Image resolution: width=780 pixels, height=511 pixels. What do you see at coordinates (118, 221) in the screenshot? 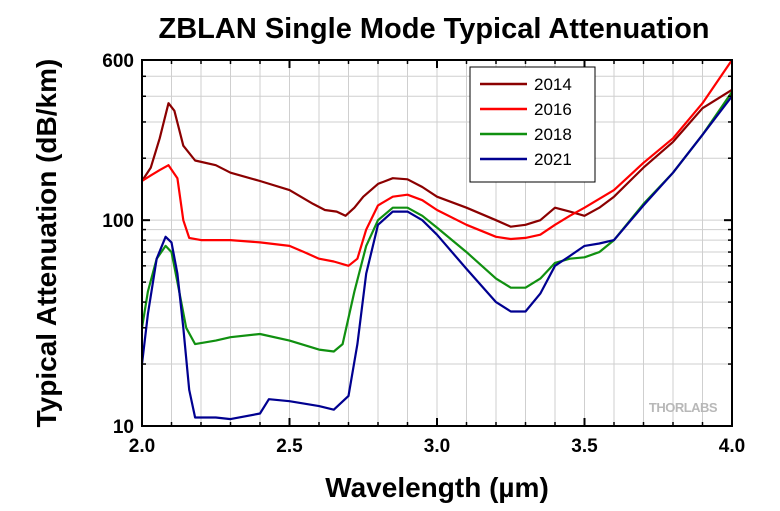
I see `y-tick-label: 100` at bounding box center [118, 221].